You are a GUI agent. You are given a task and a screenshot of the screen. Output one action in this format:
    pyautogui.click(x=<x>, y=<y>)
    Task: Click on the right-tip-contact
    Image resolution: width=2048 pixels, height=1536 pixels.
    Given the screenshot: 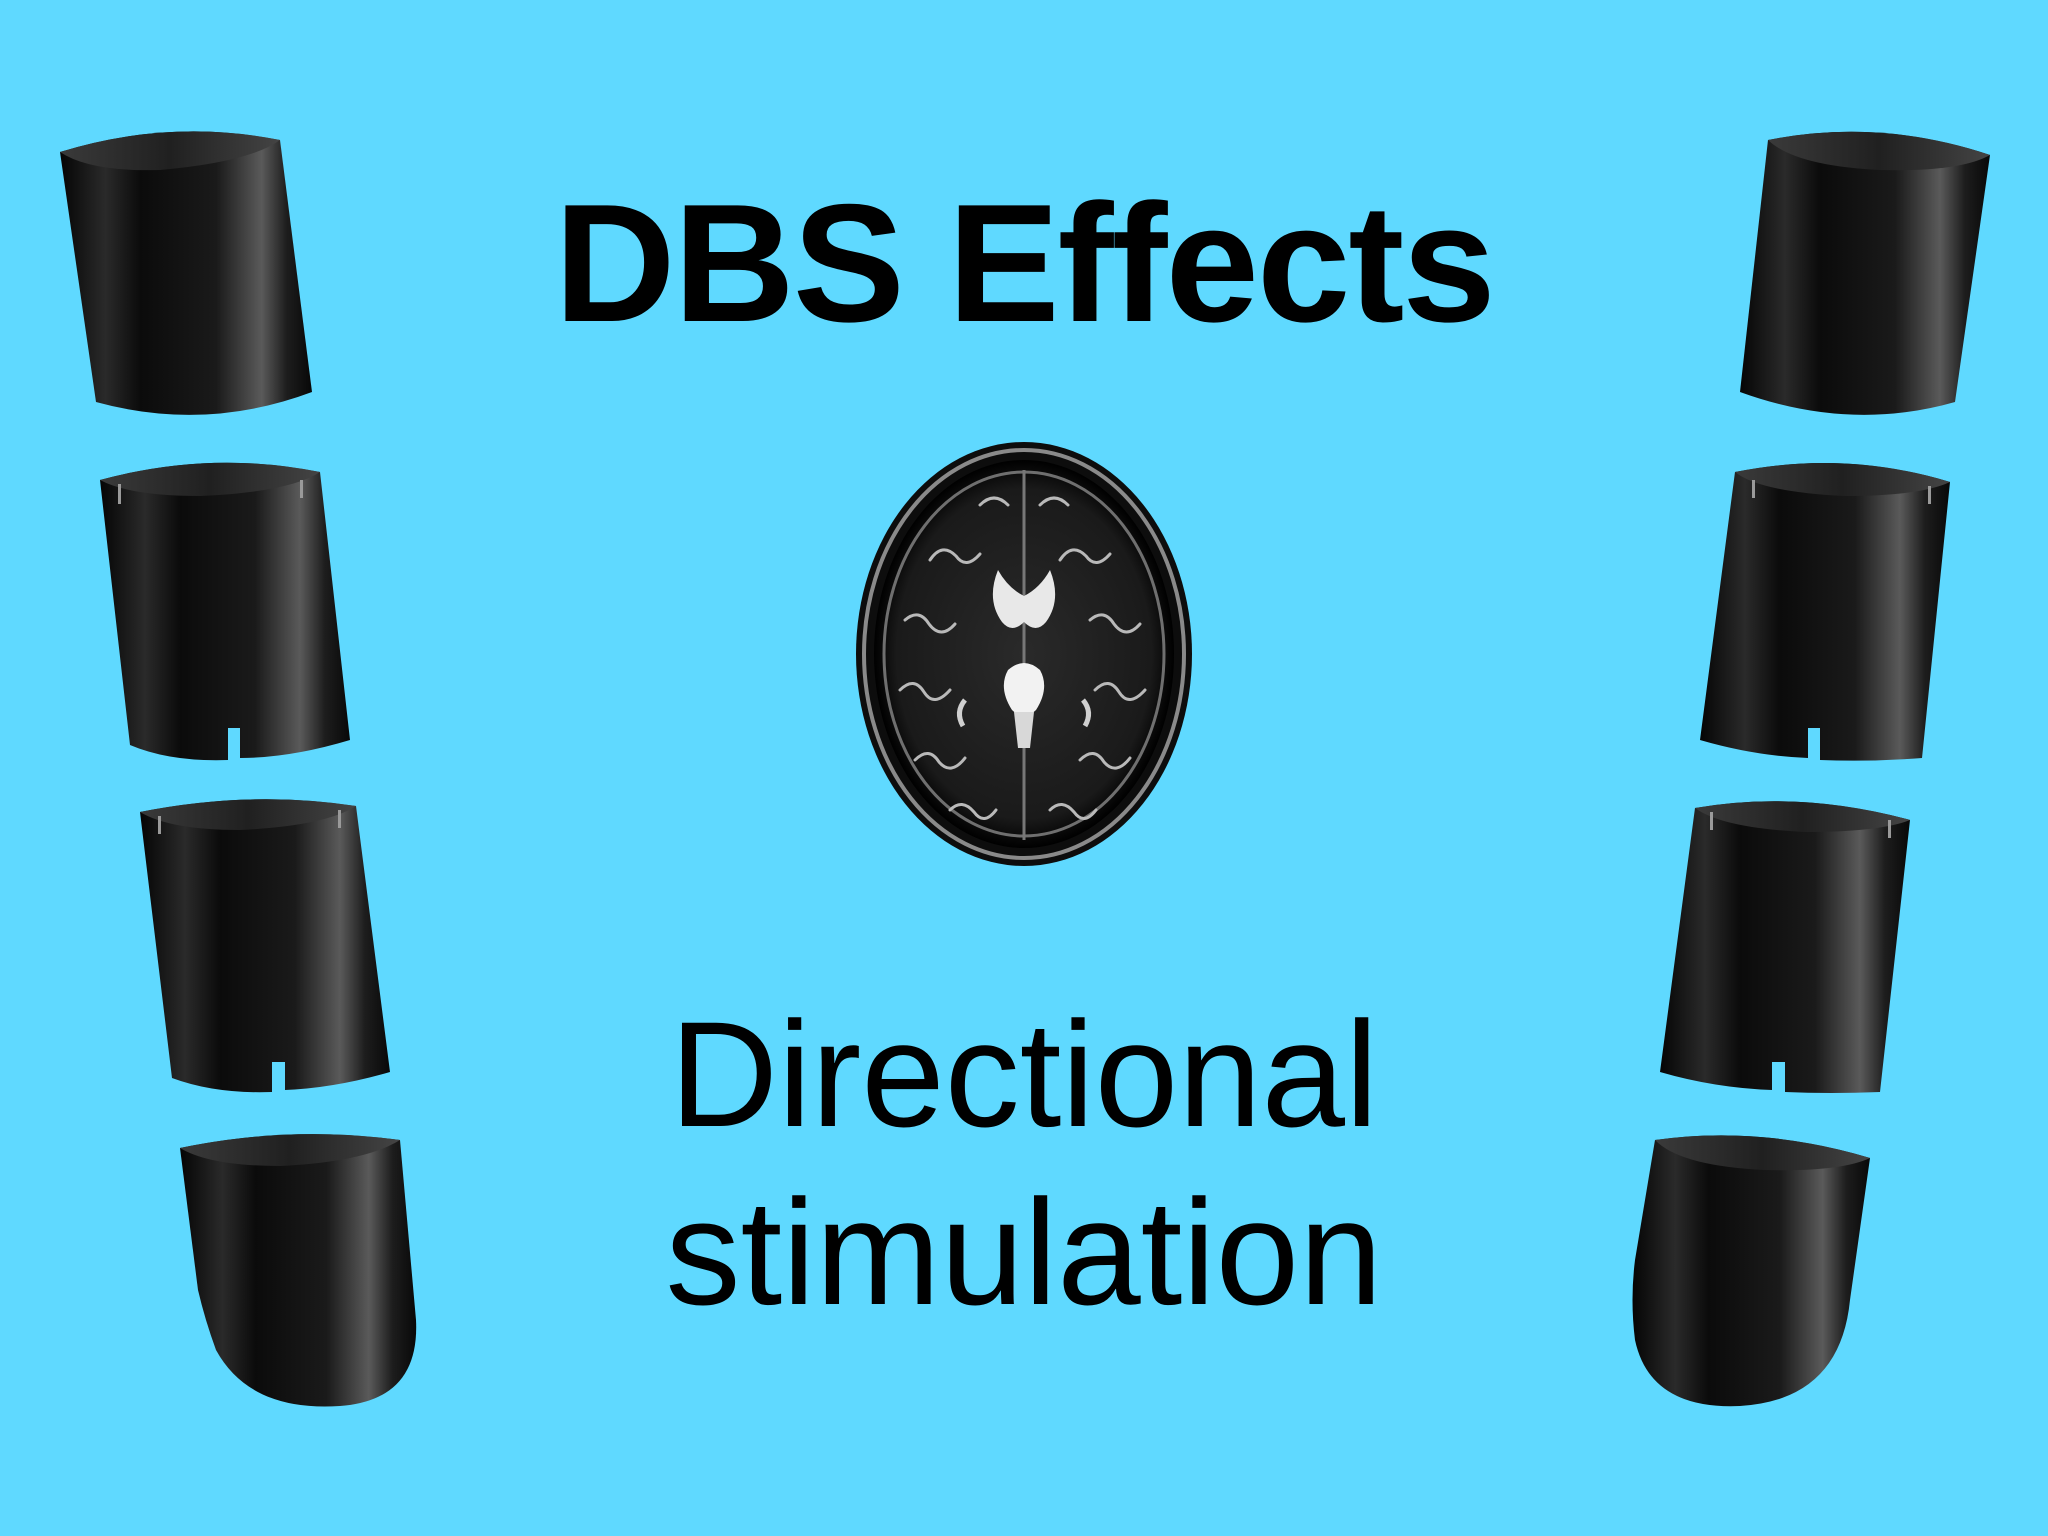 What is the action you would take?
    pyautogui.click(x=1751, y=1271)
    